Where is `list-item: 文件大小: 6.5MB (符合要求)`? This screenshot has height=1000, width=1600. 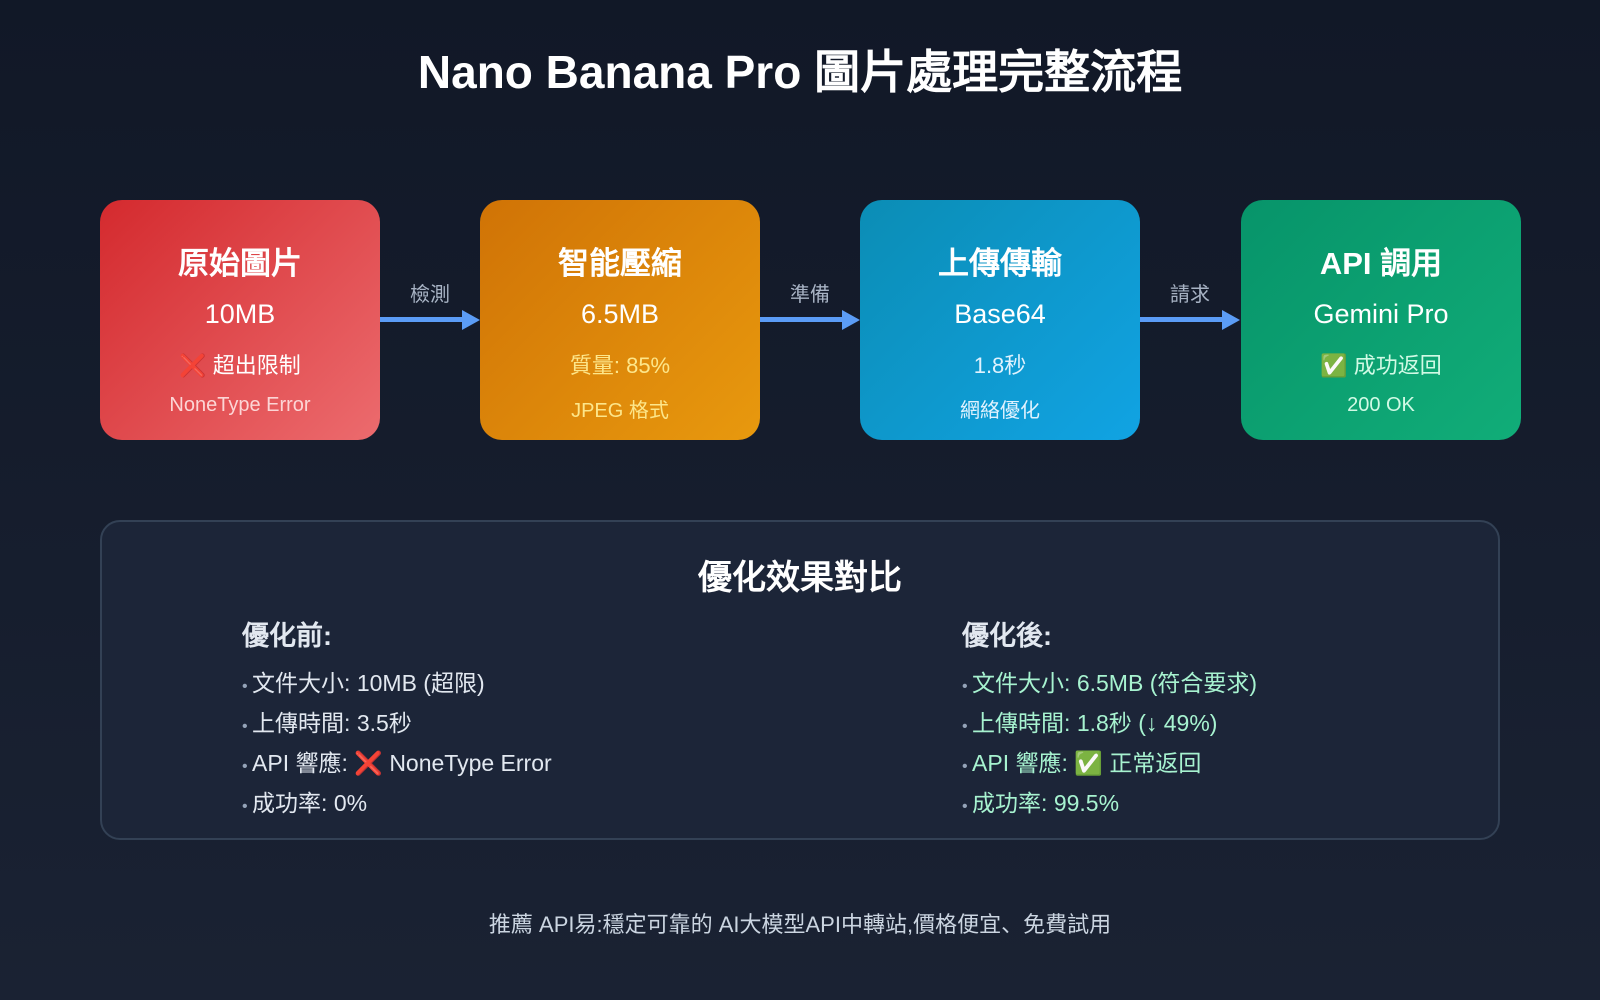
list-item: 文件大小: 6.5MB (符合要求) is located at coordinates (1109, 683).